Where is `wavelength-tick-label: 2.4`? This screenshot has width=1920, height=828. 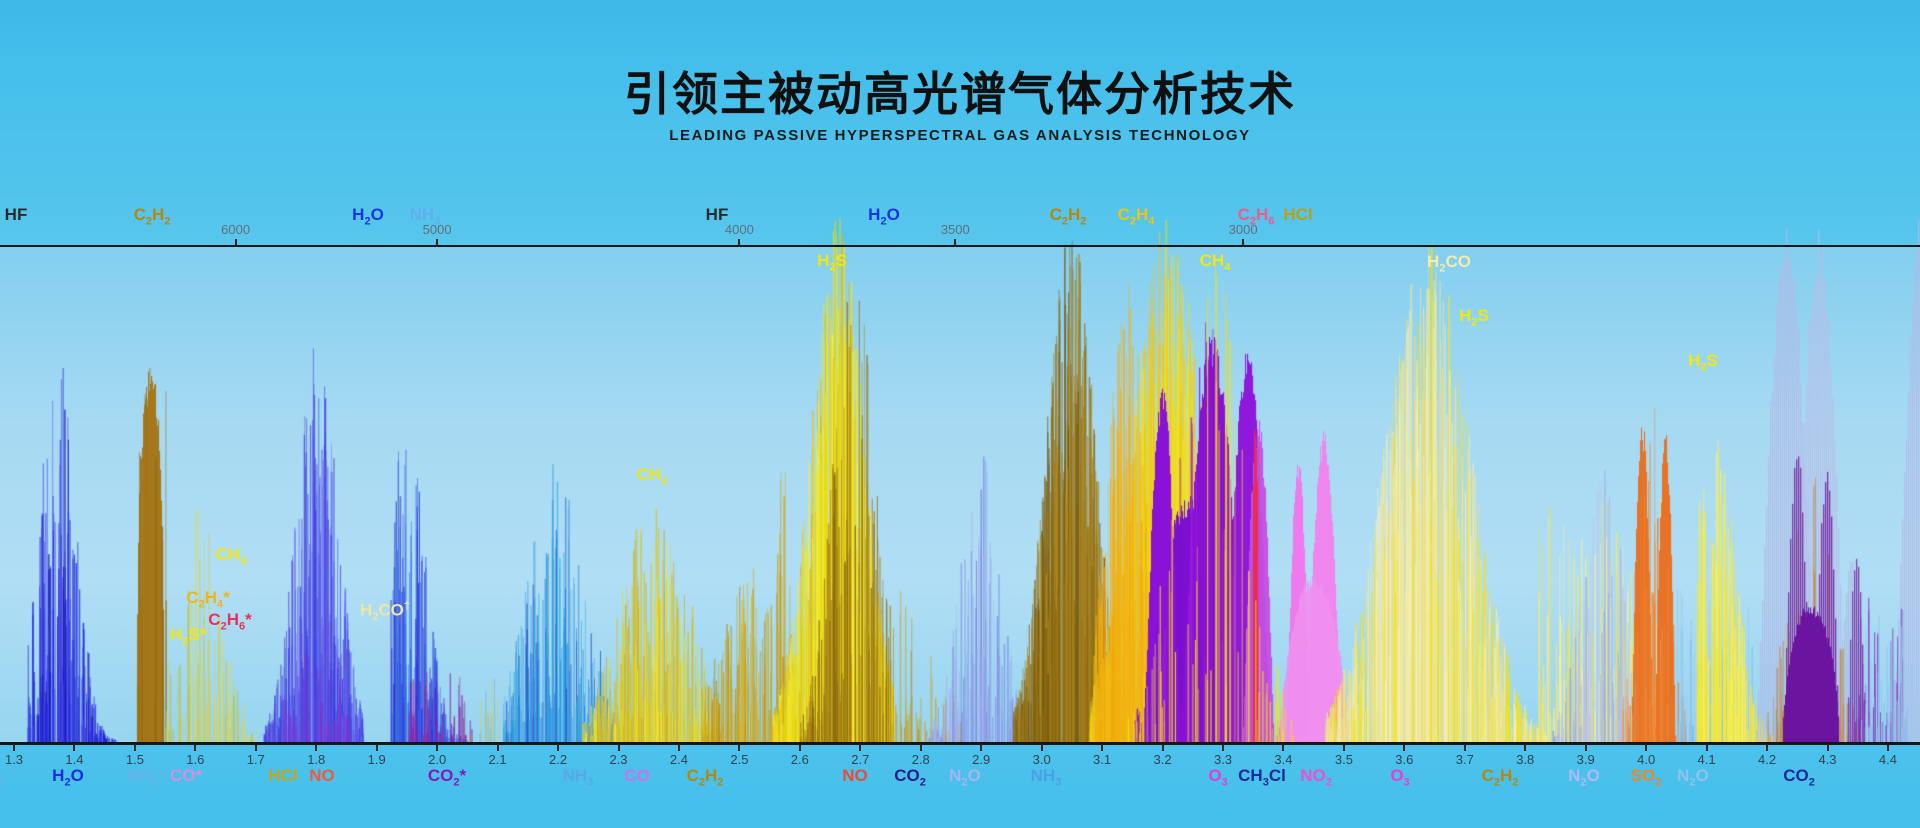 wavelength-tick-label: 2.4 is located at coordinates (678, 759).